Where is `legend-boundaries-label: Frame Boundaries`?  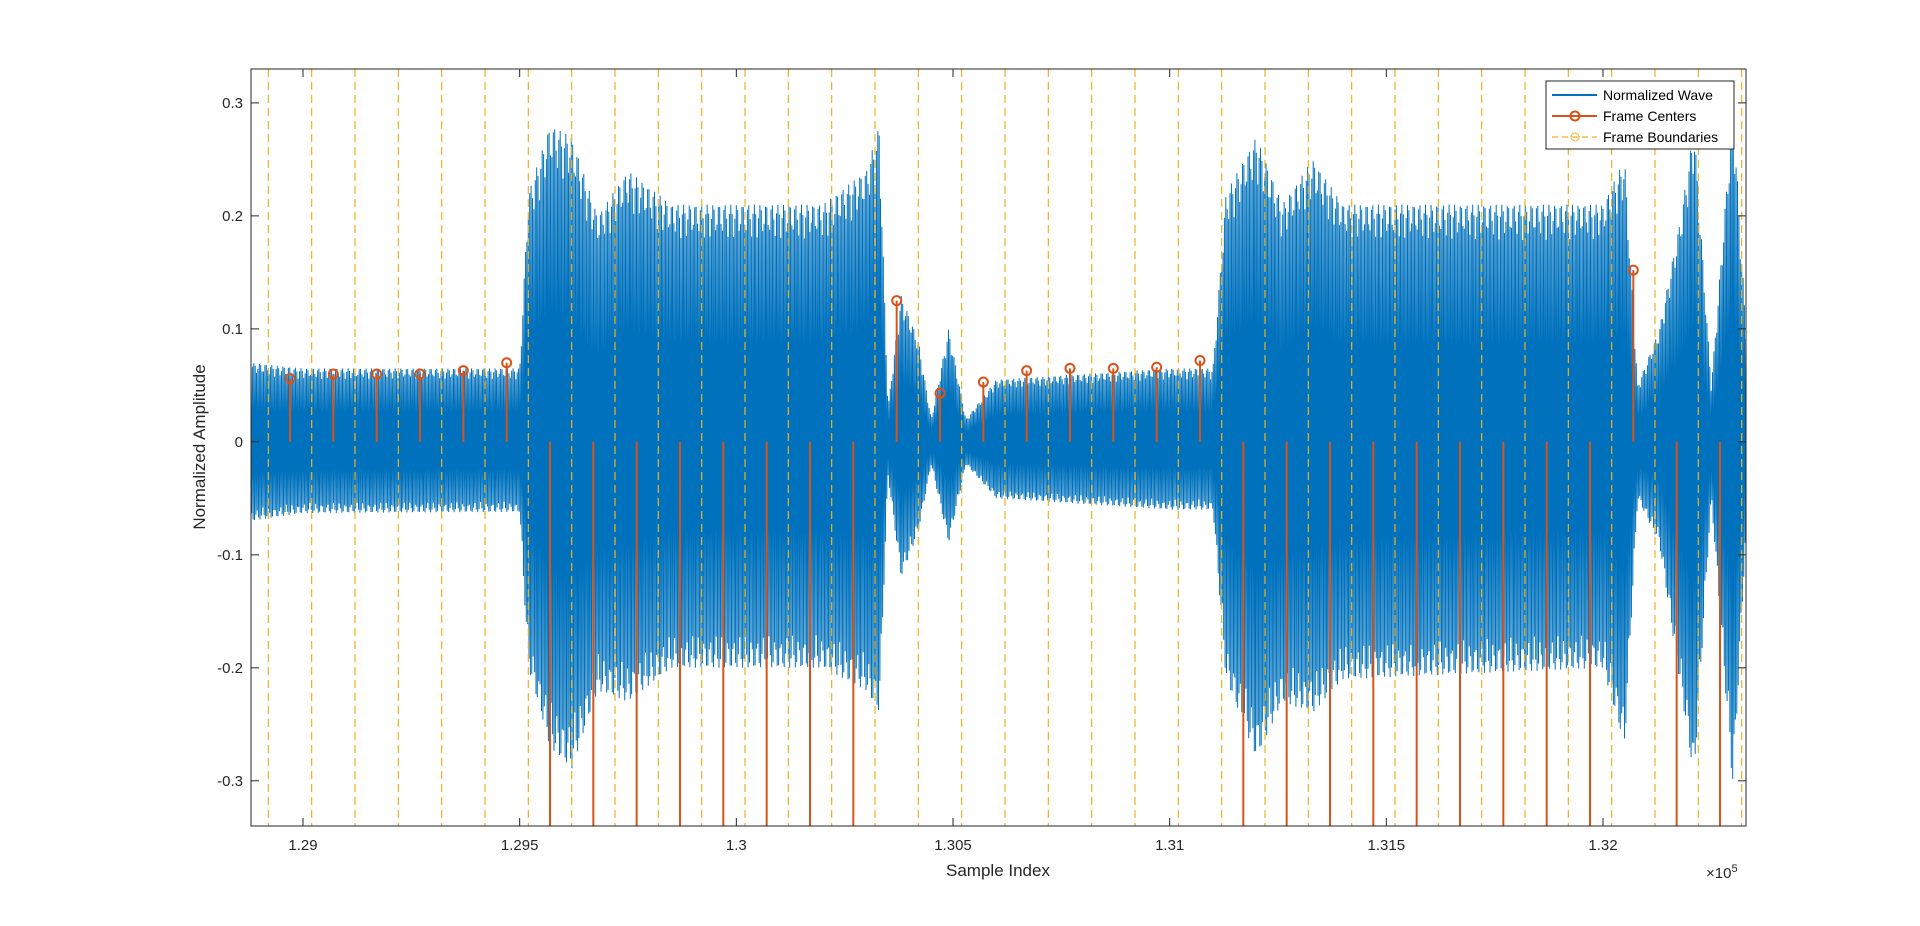 legend-boundaries-label: Frame Boundaries is located at coordinates (1660, 137).